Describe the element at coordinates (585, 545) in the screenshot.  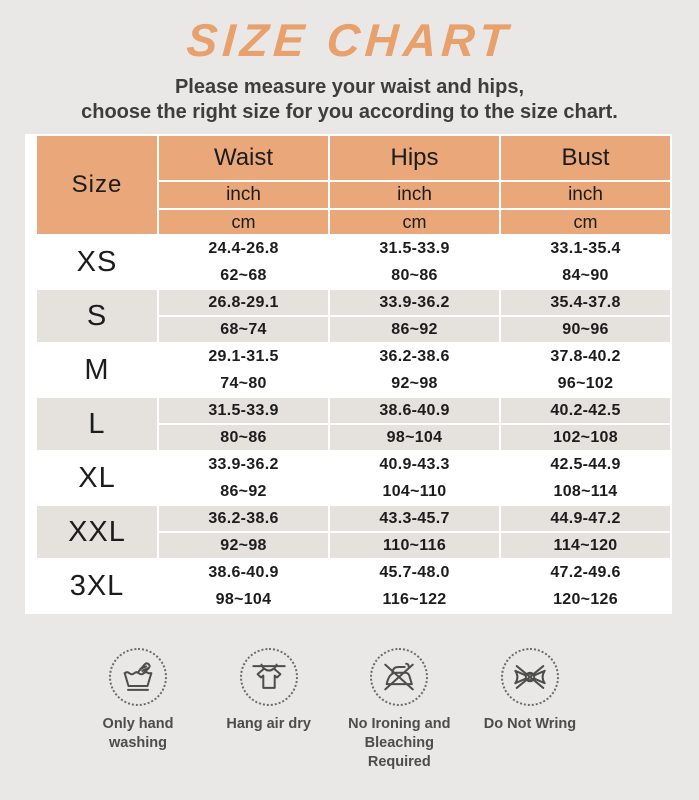
I see `bust-cm-value: 114~120` at that location.